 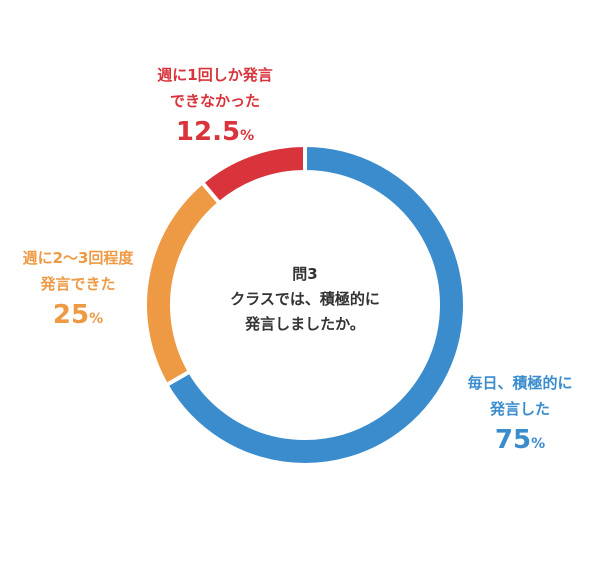 I want to click on segment-label: 週に2～3回程度 発言できた 25%, so click(x=89, y=291).